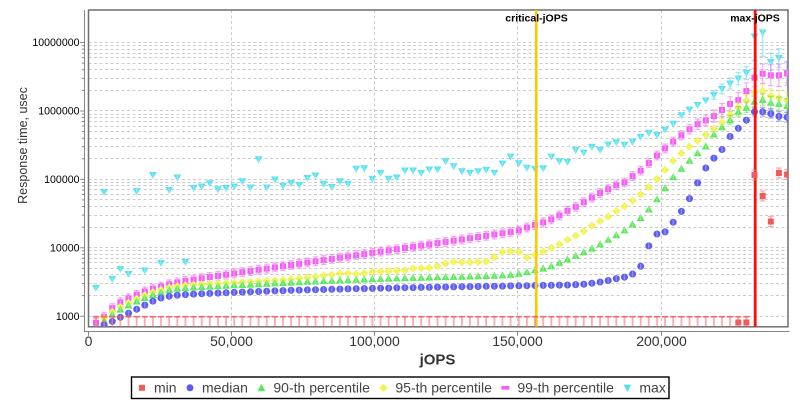 This screenshot has height=400, width=800. What do you see at coordinates (89, 341) in the screenshot?
I see `svg-text: 0` at bounding box center [89, 341].